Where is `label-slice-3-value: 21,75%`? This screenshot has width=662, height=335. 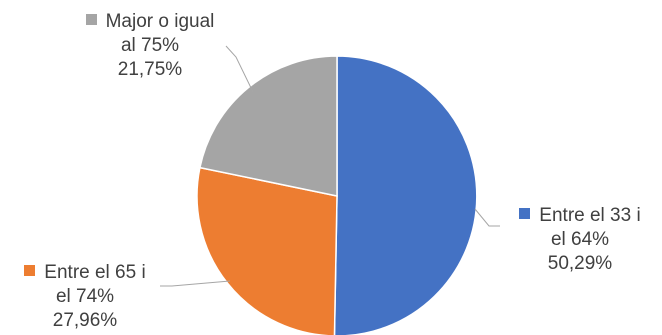
label-slice-3-value: 21,75% is located at coordinates (150, 69).